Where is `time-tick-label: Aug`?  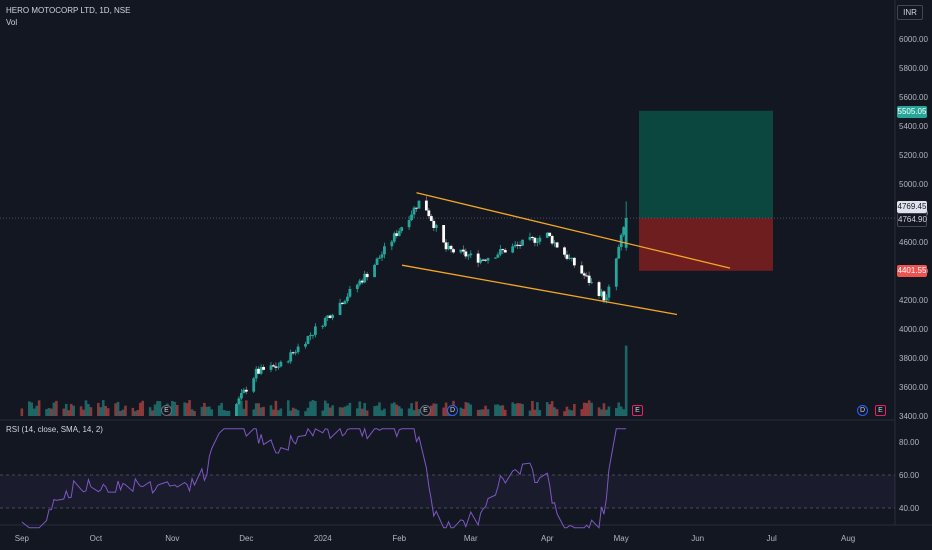
time-tick-label: Aug is located at coordinates (848, 538).